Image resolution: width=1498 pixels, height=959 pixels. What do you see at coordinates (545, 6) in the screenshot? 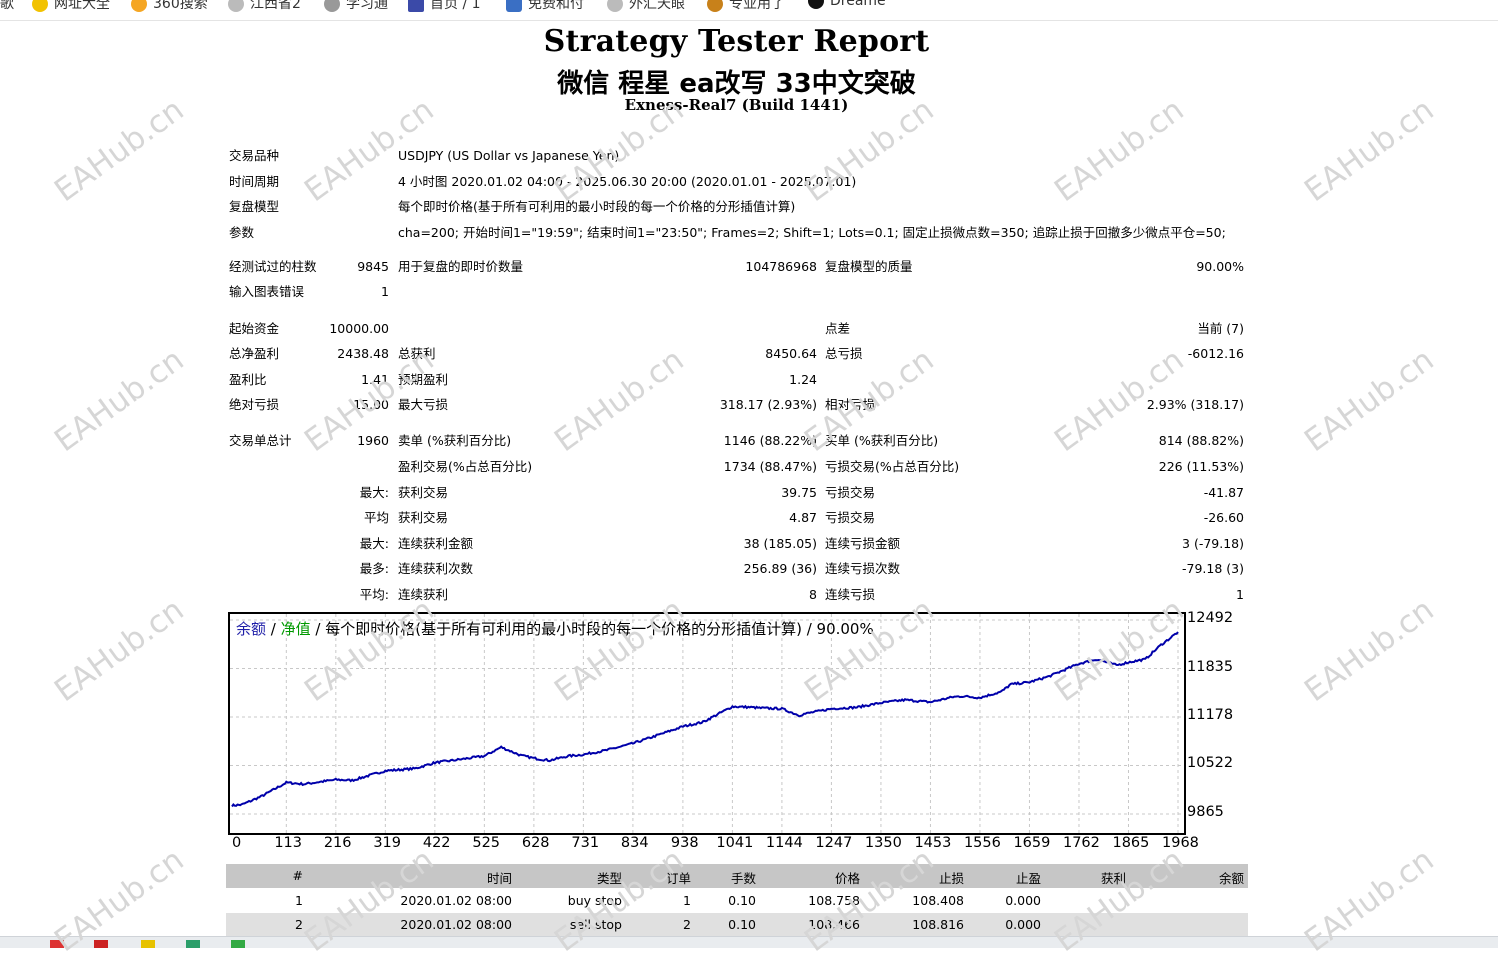
I see `bookmark-6: 免费和付` at bounding box center [545, 6].